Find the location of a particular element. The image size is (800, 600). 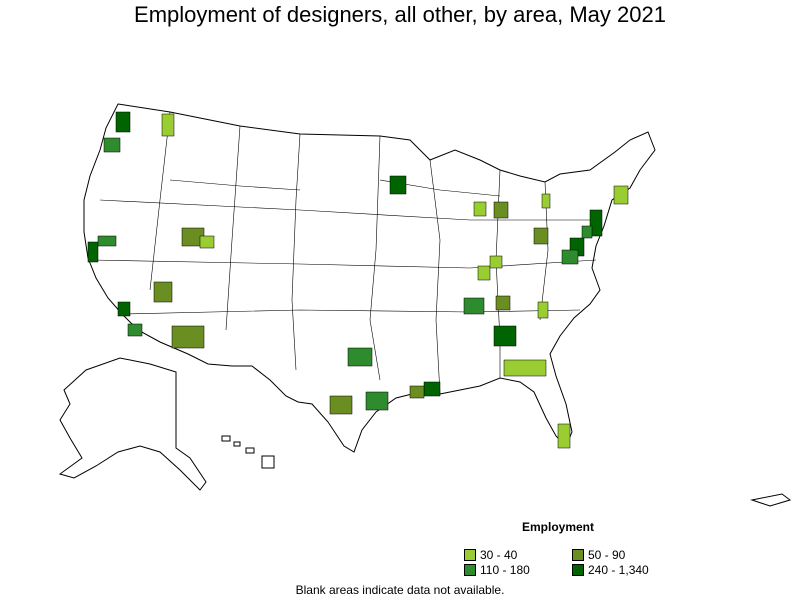

legend-title: Employment is located at coordinates (558, 527).